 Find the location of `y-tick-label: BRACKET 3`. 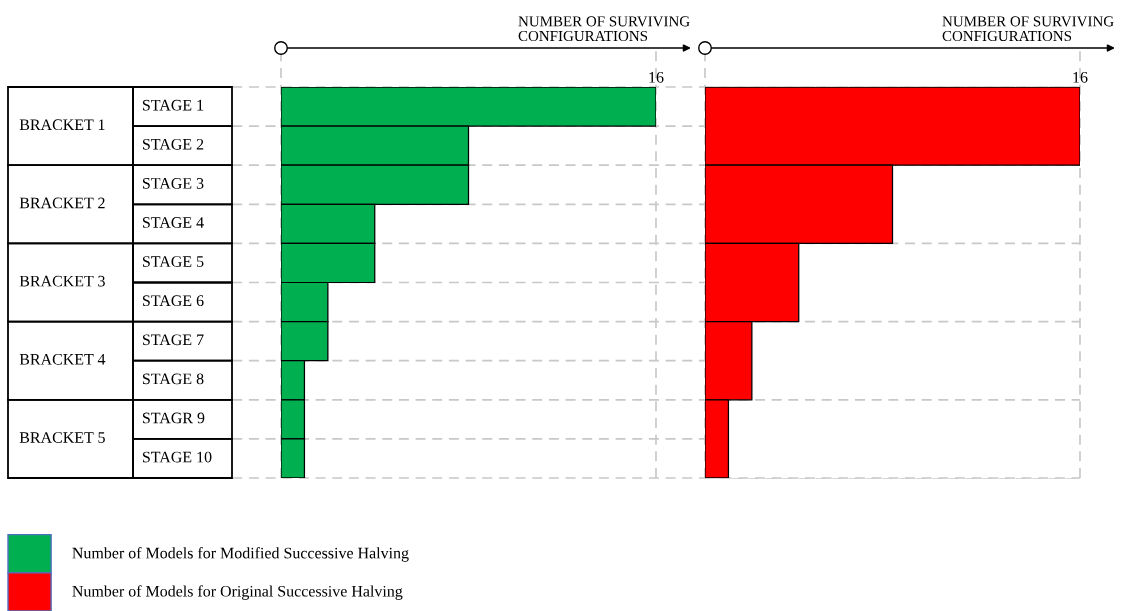

y-tick-label: BRACKET 3 is located at coordinates (62, 281).